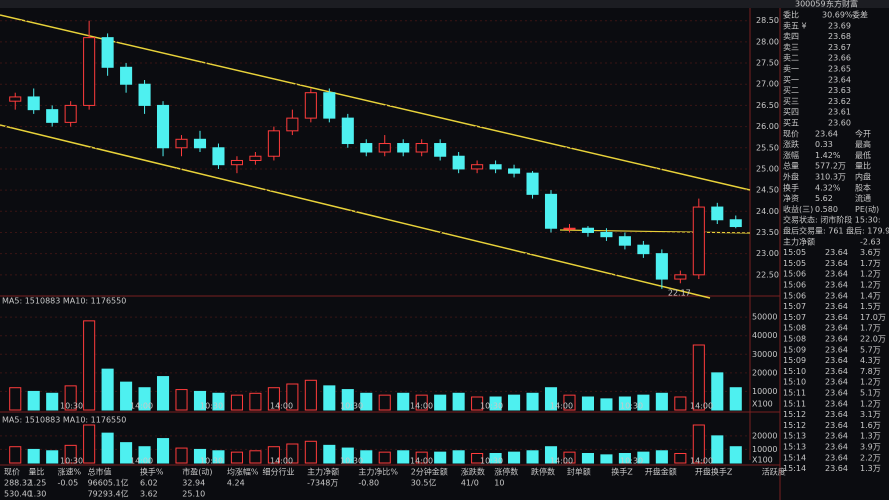 This screenshot has height=500, width=889. I want to click on book-cell: 15:09, so click(794, 360).